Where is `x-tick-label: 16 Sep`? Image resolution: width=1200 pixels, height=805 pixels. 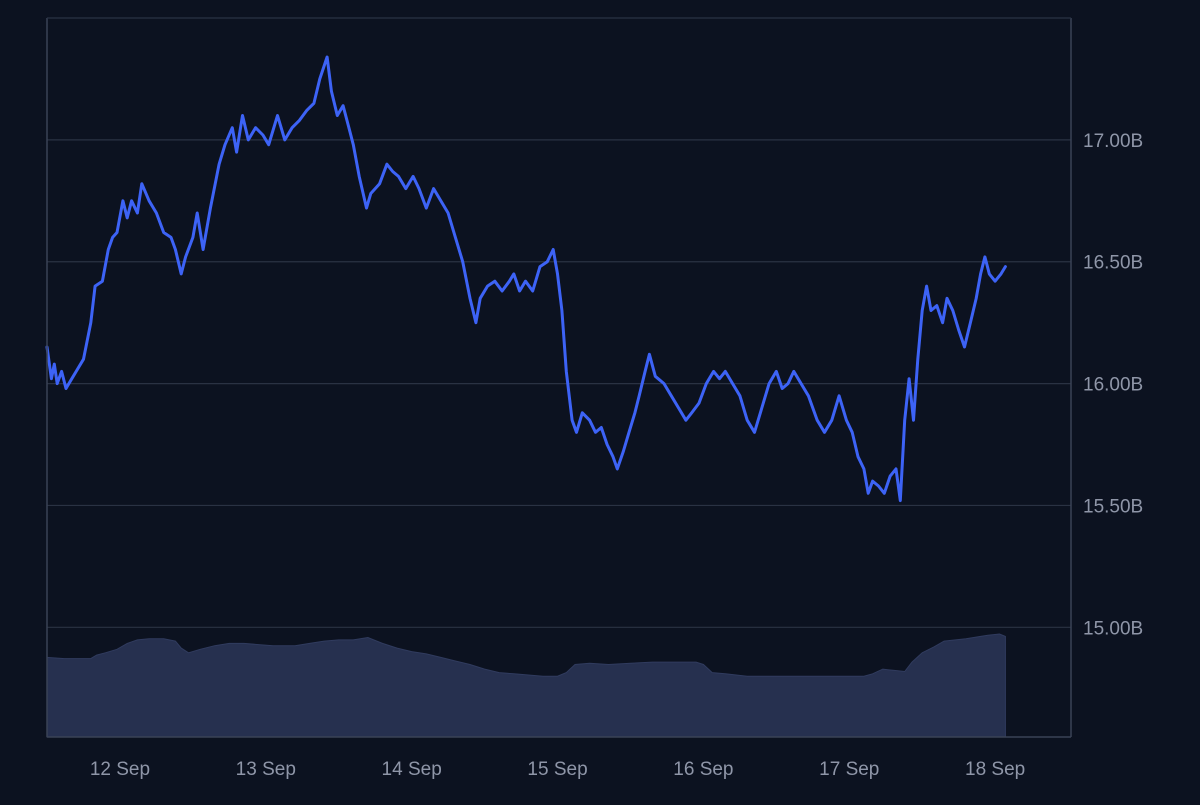
x-tick-label: 16 Sep is located at coordinates (703, 769).